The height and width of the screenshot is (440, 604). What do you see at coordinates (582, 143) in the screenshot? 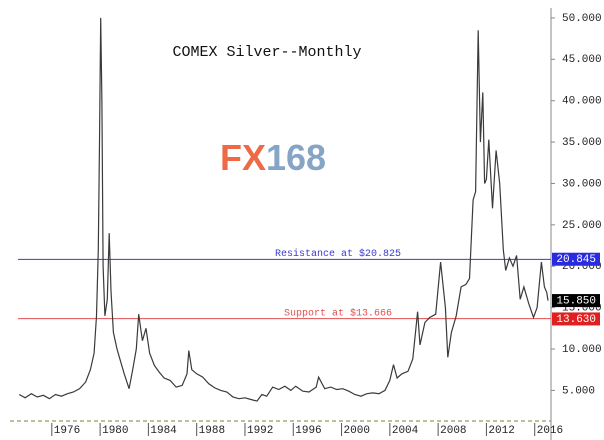
I see `y-tick-label: 35.000` at bounding box center [582, 143].